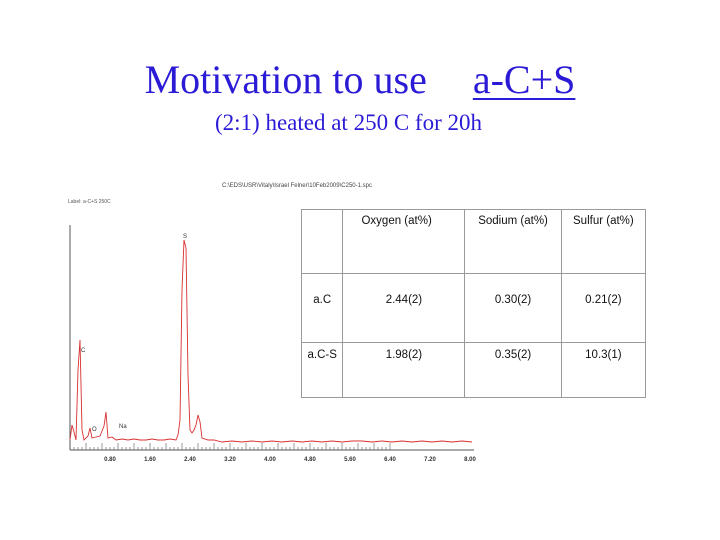 The image size is (720, 540). Describe the element at coordinates (290, 460) in the screenshot. I see `spectrum-tick-labels: 0.80 1.60 2.40 3.20 4.00 4.80 5.60 6.40 7.20 8.00` at that location.